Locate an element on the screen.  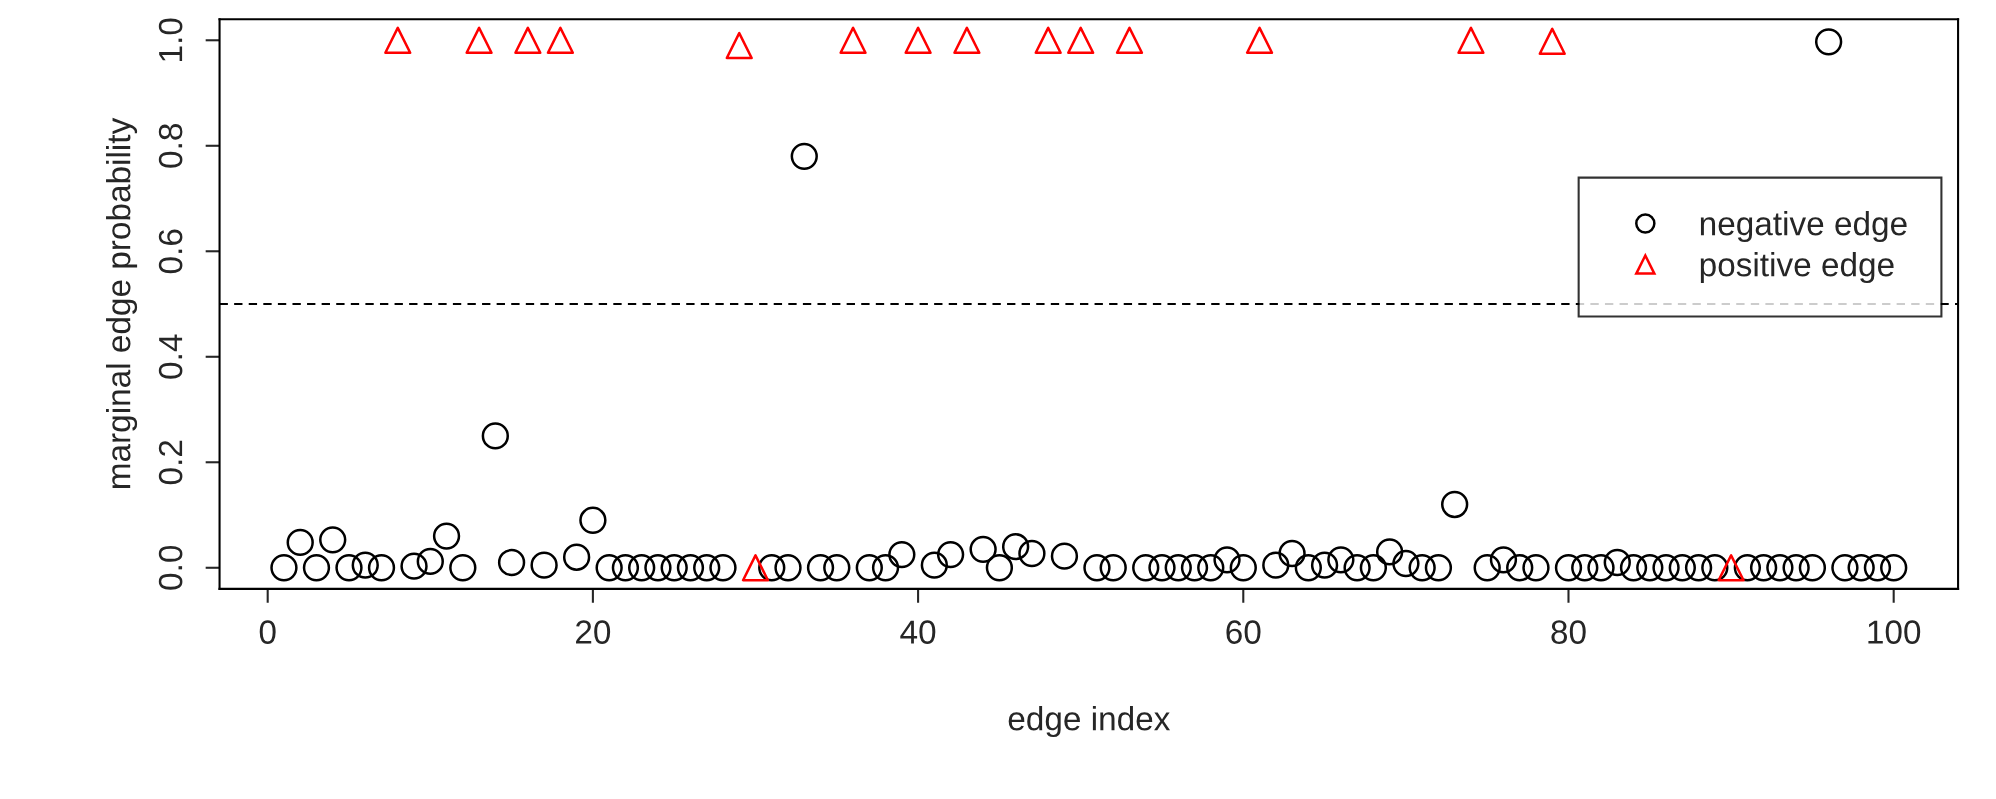
legend-label: negative edge is located at coordinates (1803, 226).